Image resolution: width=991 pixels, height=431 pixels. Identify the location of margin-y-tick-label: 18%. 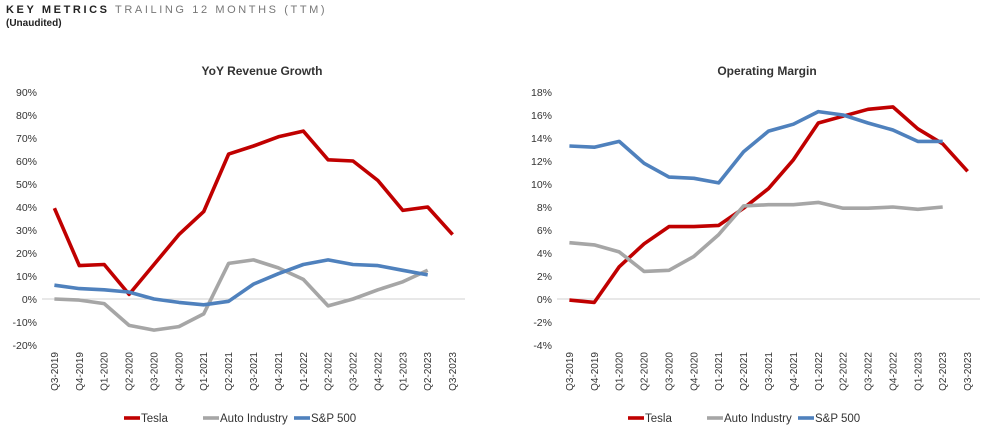
(541, 93).